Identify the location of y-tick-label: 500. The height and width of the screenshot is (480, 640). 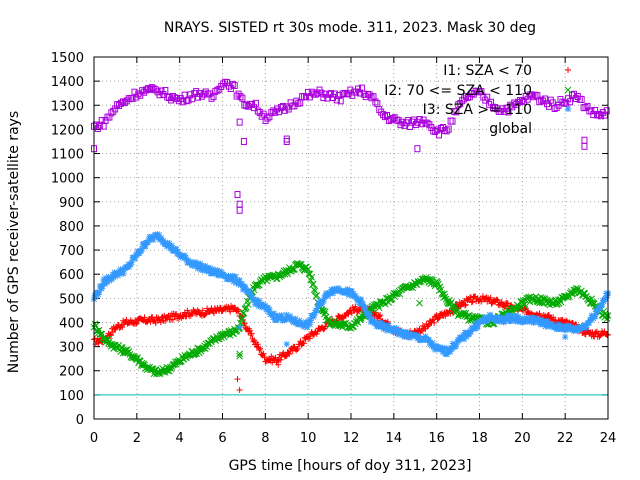
(71, 299).